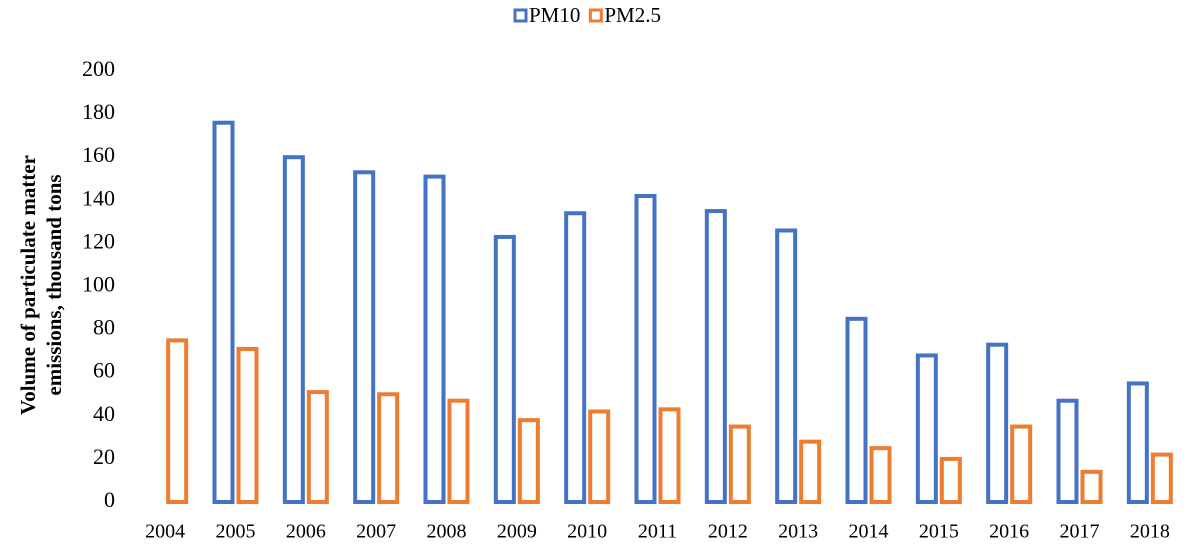 This screenshot has width=1192, height=551. Describe the element at coordinates (798, 532) in the screenshot. I see `x-tick-label: 2013` at that location.